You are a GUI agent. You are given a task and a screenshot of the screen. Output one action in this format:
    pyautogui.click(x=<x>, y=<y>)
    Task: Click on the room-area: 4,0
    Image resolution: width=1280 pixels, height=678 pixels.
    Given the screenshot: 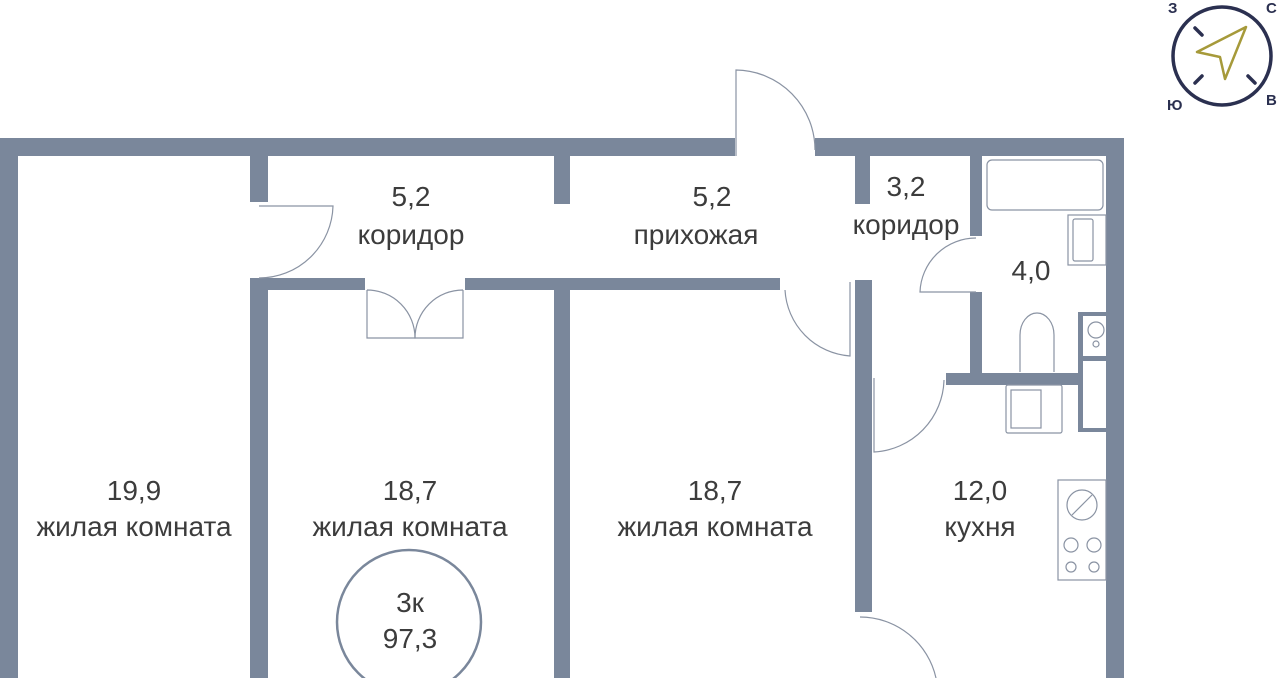 What is the action you would take?
    pyautogui.click(x=1031, y=270)
    